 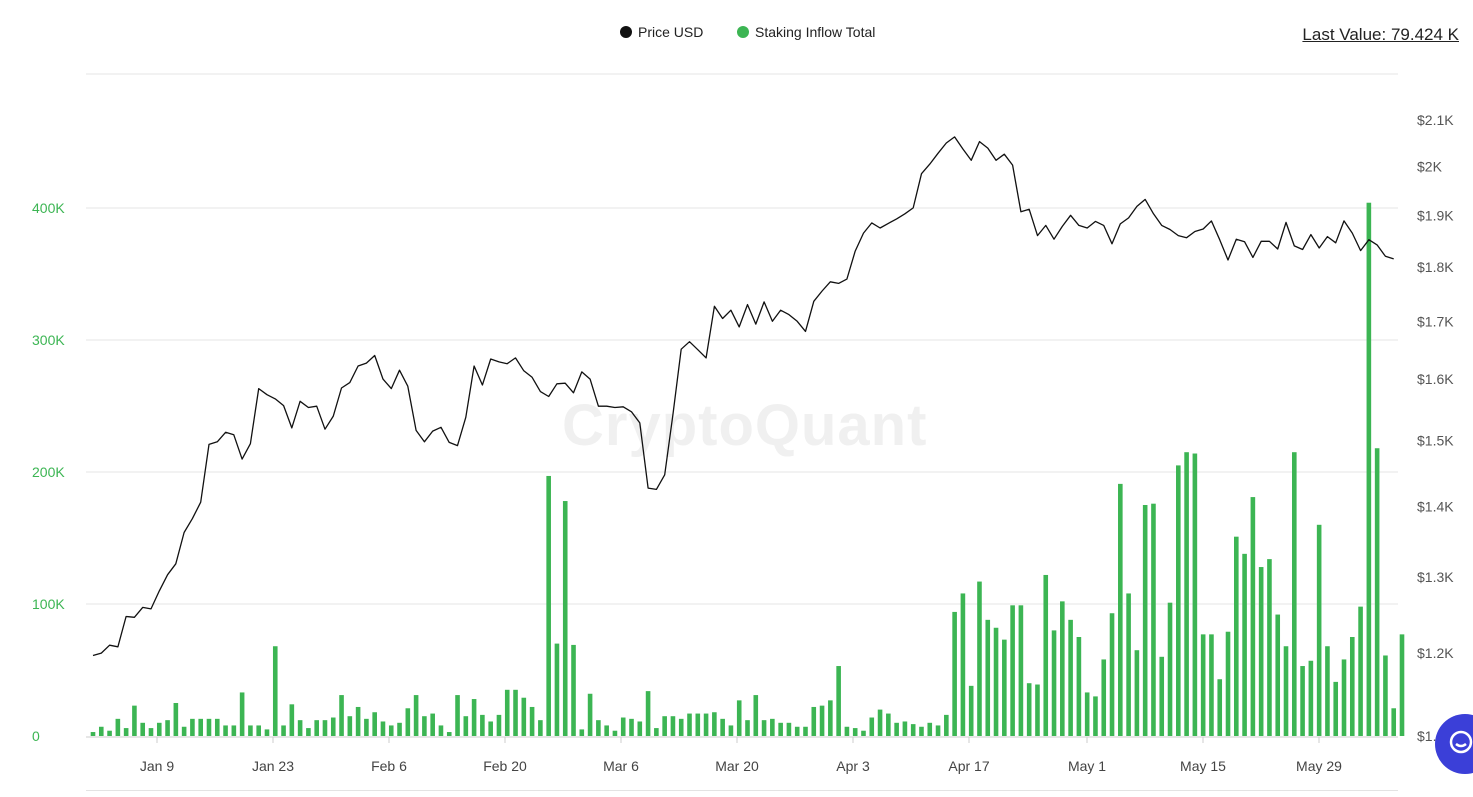 What do you see at coordinates (1380, 34) in the screenshot?
I see `last-value-link: Last Value: 79.424 K` at bounding box center [1380, 34].